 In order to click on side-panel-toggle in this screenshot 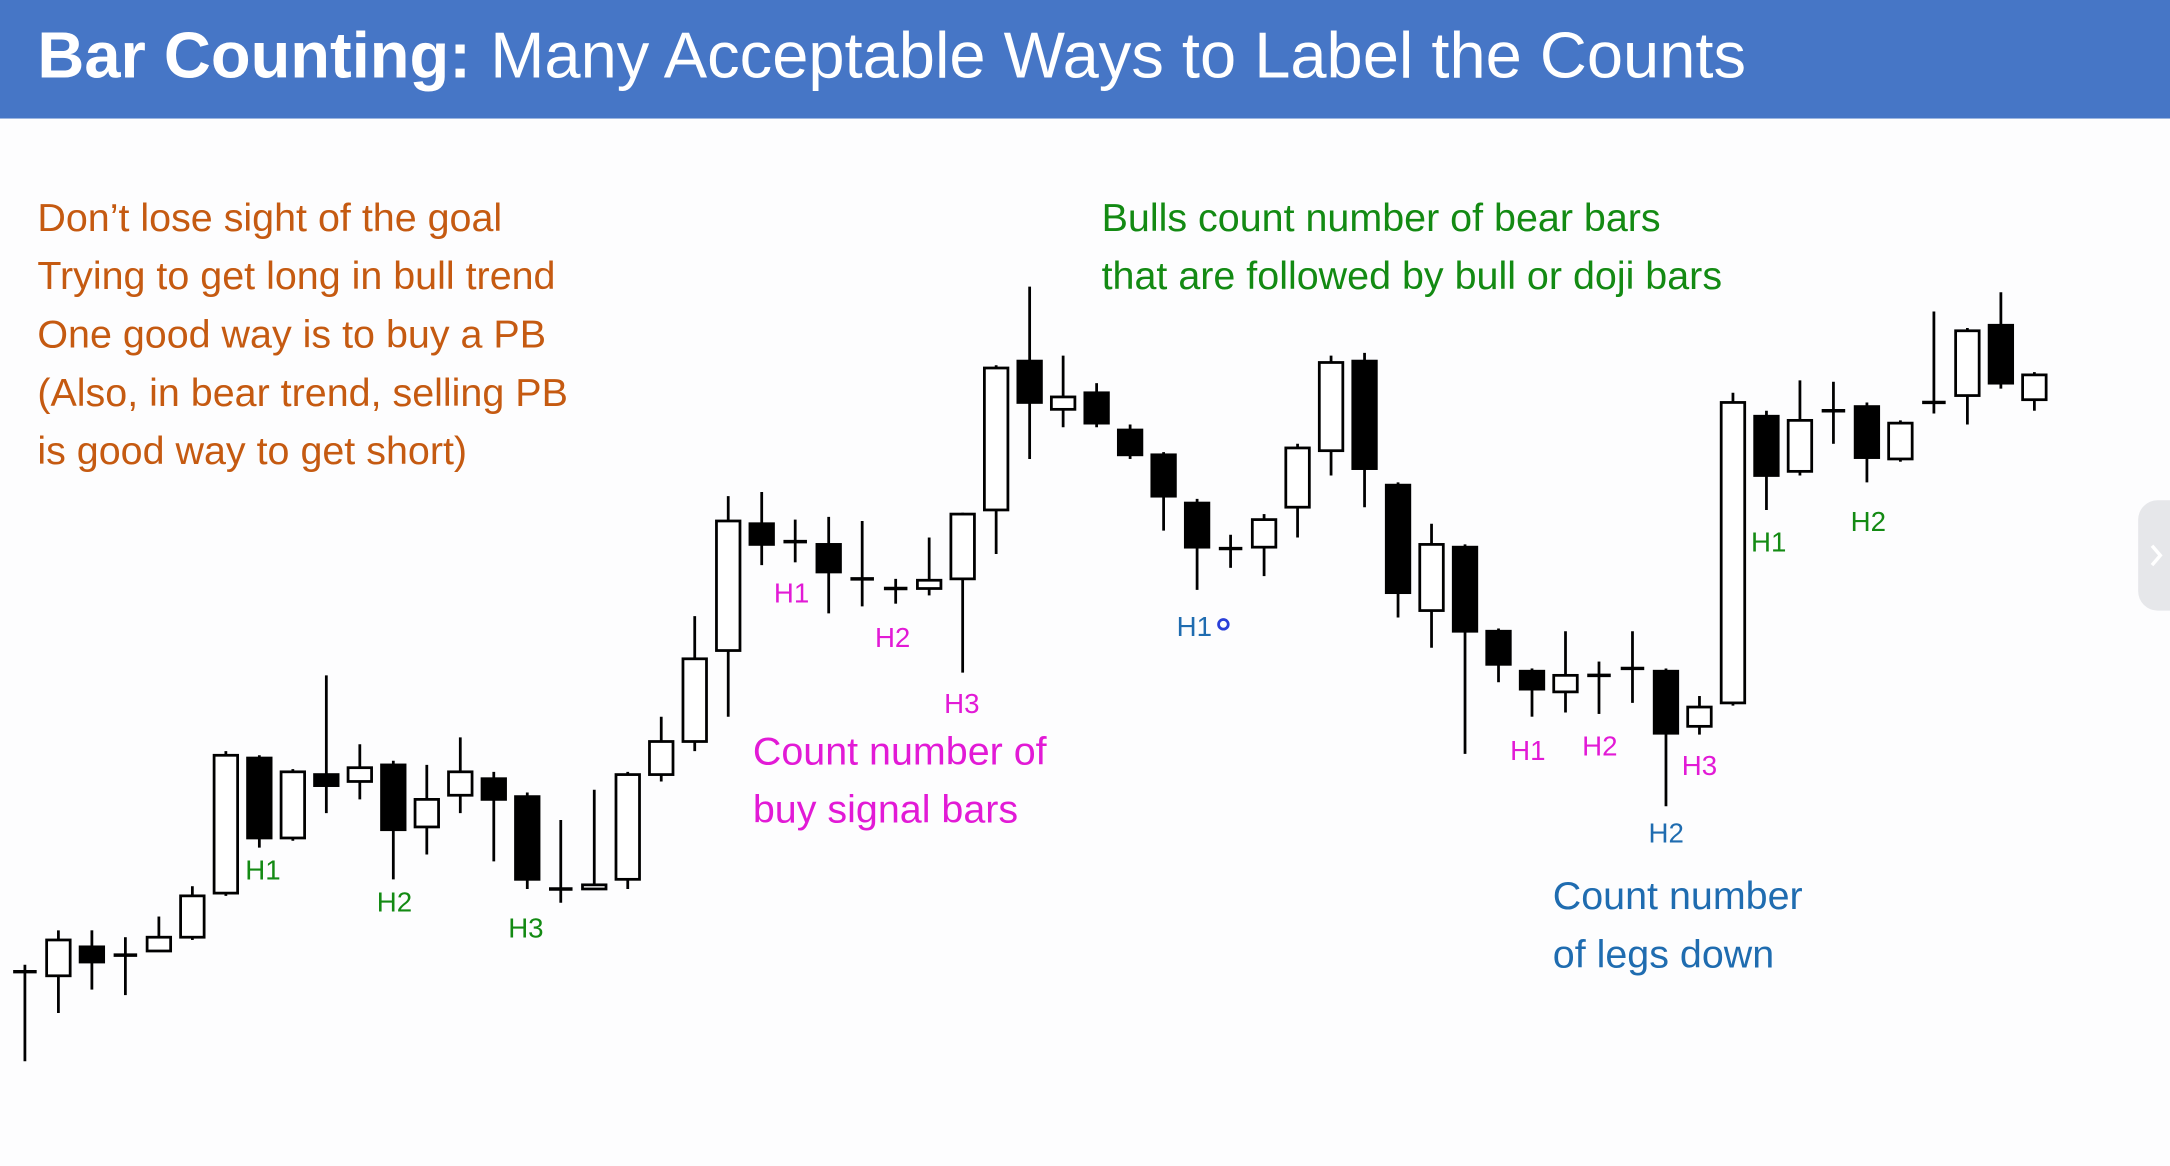, I will do `click(2154, 555)`.